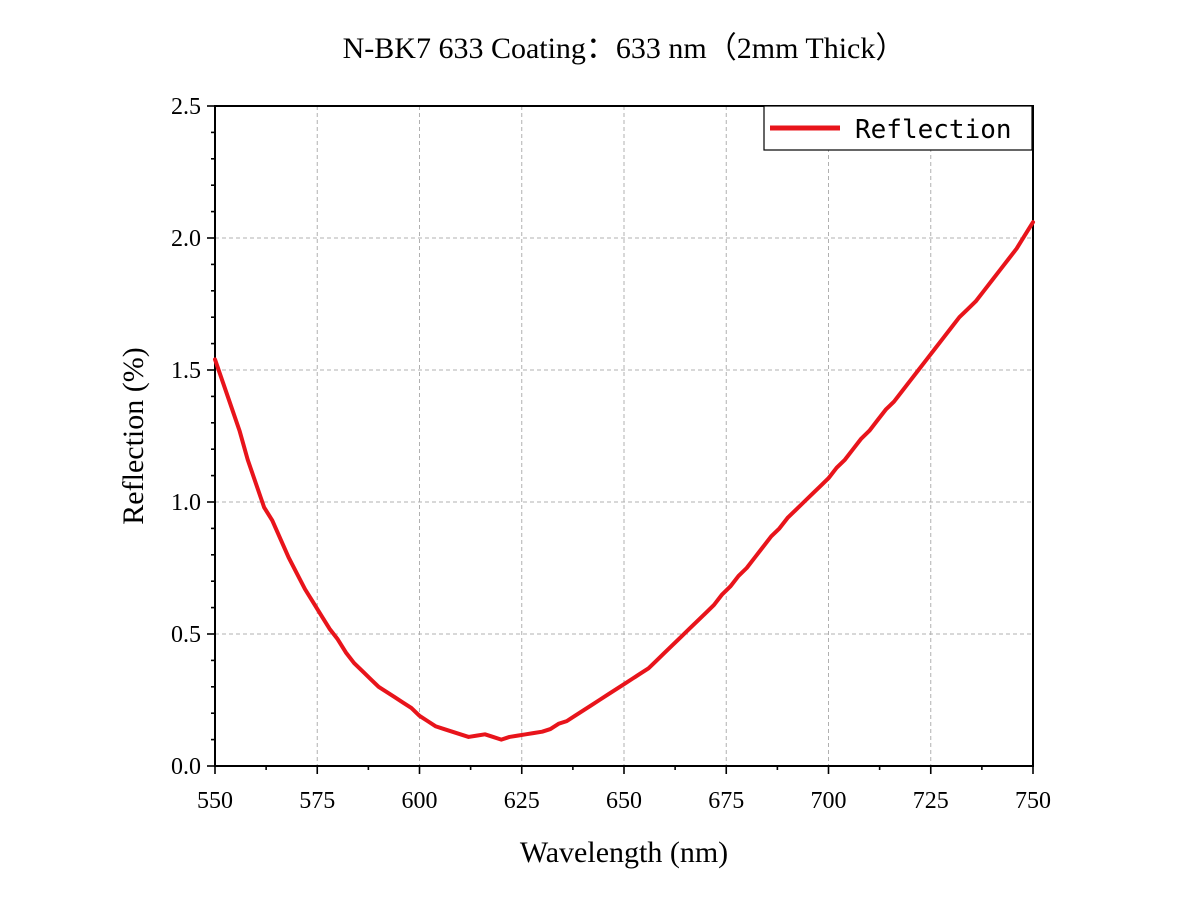 The width and height of the screenshot is (1200, 918). I want to click on legend: Reflection, so click(898, 128).